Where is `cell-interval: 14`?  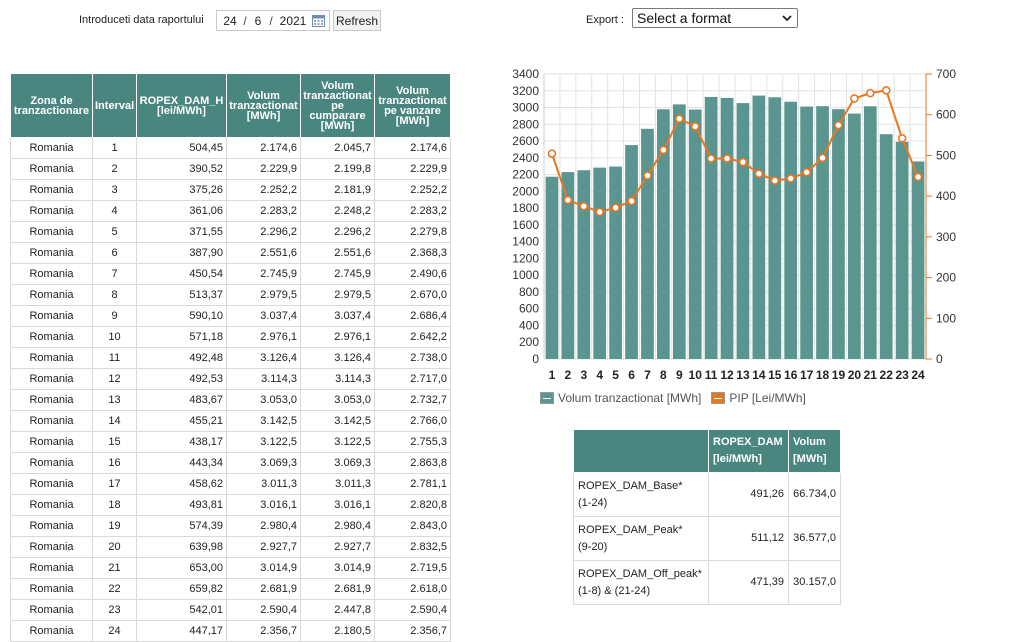 cell-interval: 14 is located at coordinates (114, 421).